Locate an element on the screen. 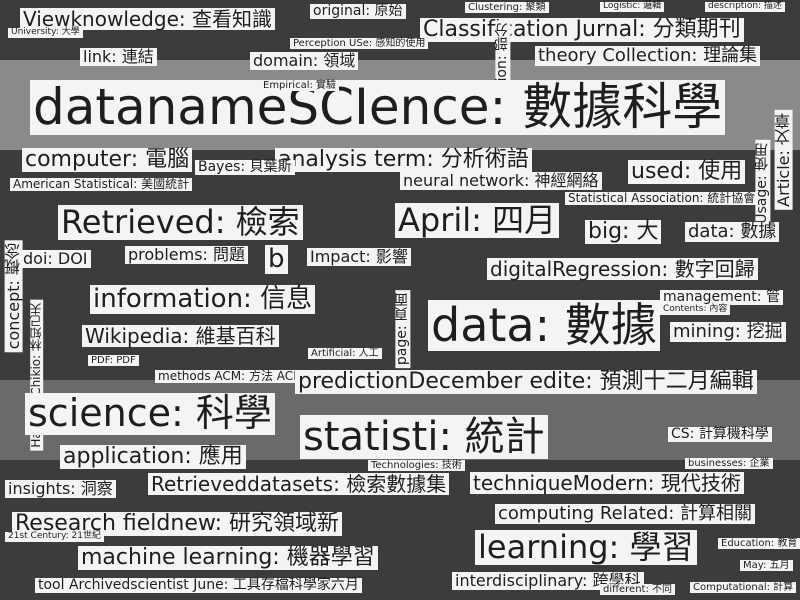 The image size is (800, 600). word: Retrieved: 檢索 is located at coordinates (180, 222).